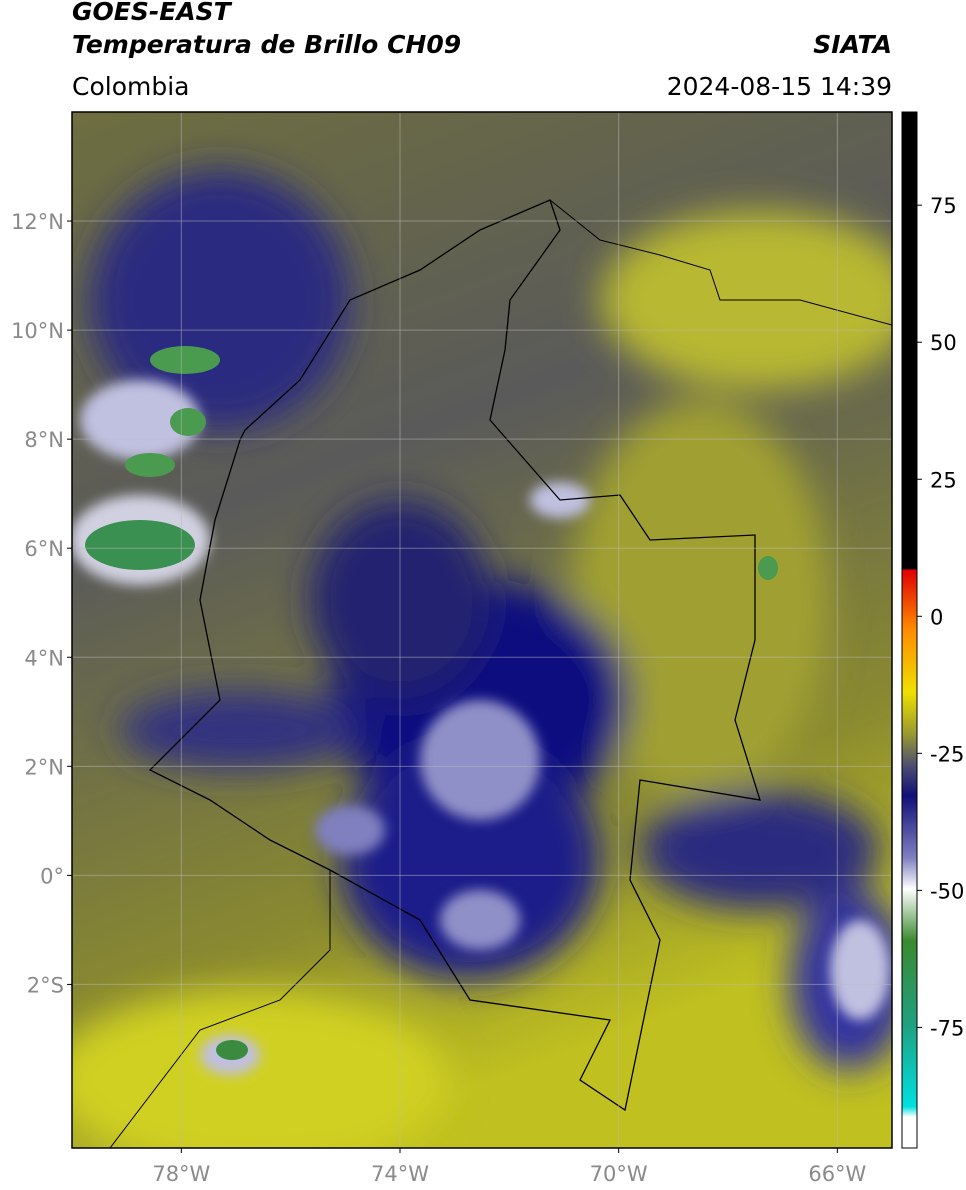 Image resolution: width=966 pixels, height=1190 pixels. I want to click on coastline, so click(720, 262).